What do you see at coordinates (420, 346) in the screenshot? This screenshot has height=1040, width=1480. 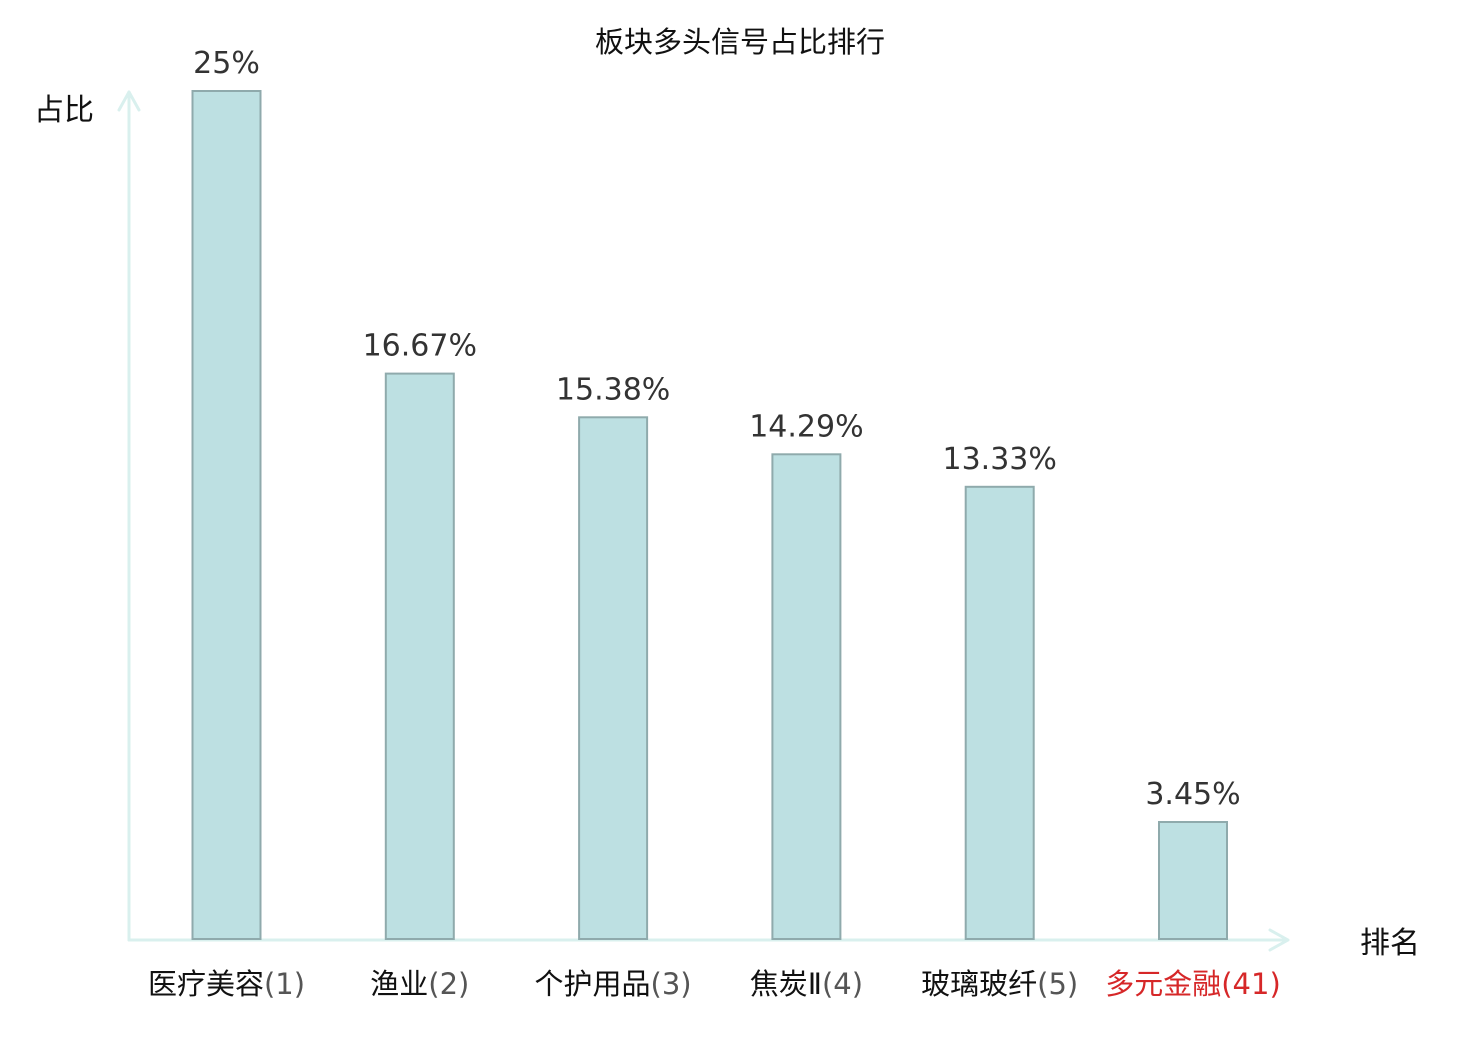 I see `bar-value-label: 16.67%` at bounding box center [420, 346].